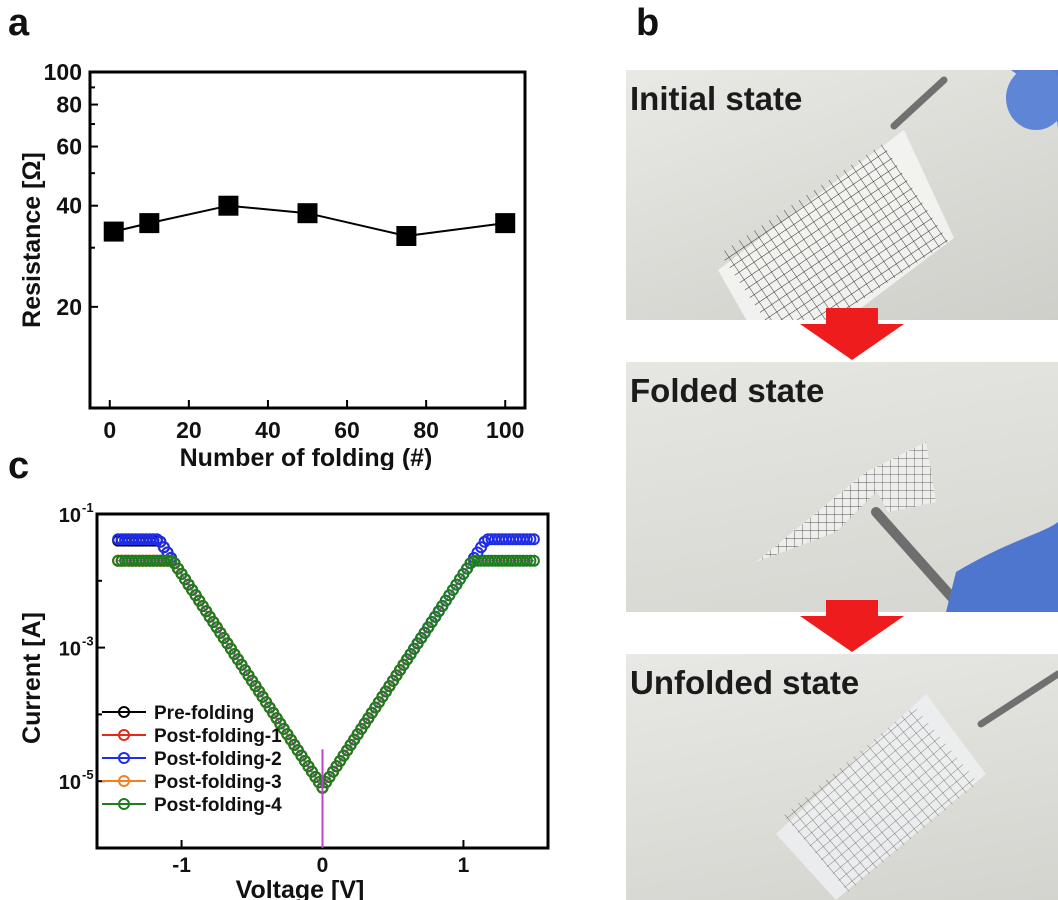  What do you see at coordinates (19, 23) in the screenshot?
I see `panel-a-letter: a` at bounding box center [19, 23].